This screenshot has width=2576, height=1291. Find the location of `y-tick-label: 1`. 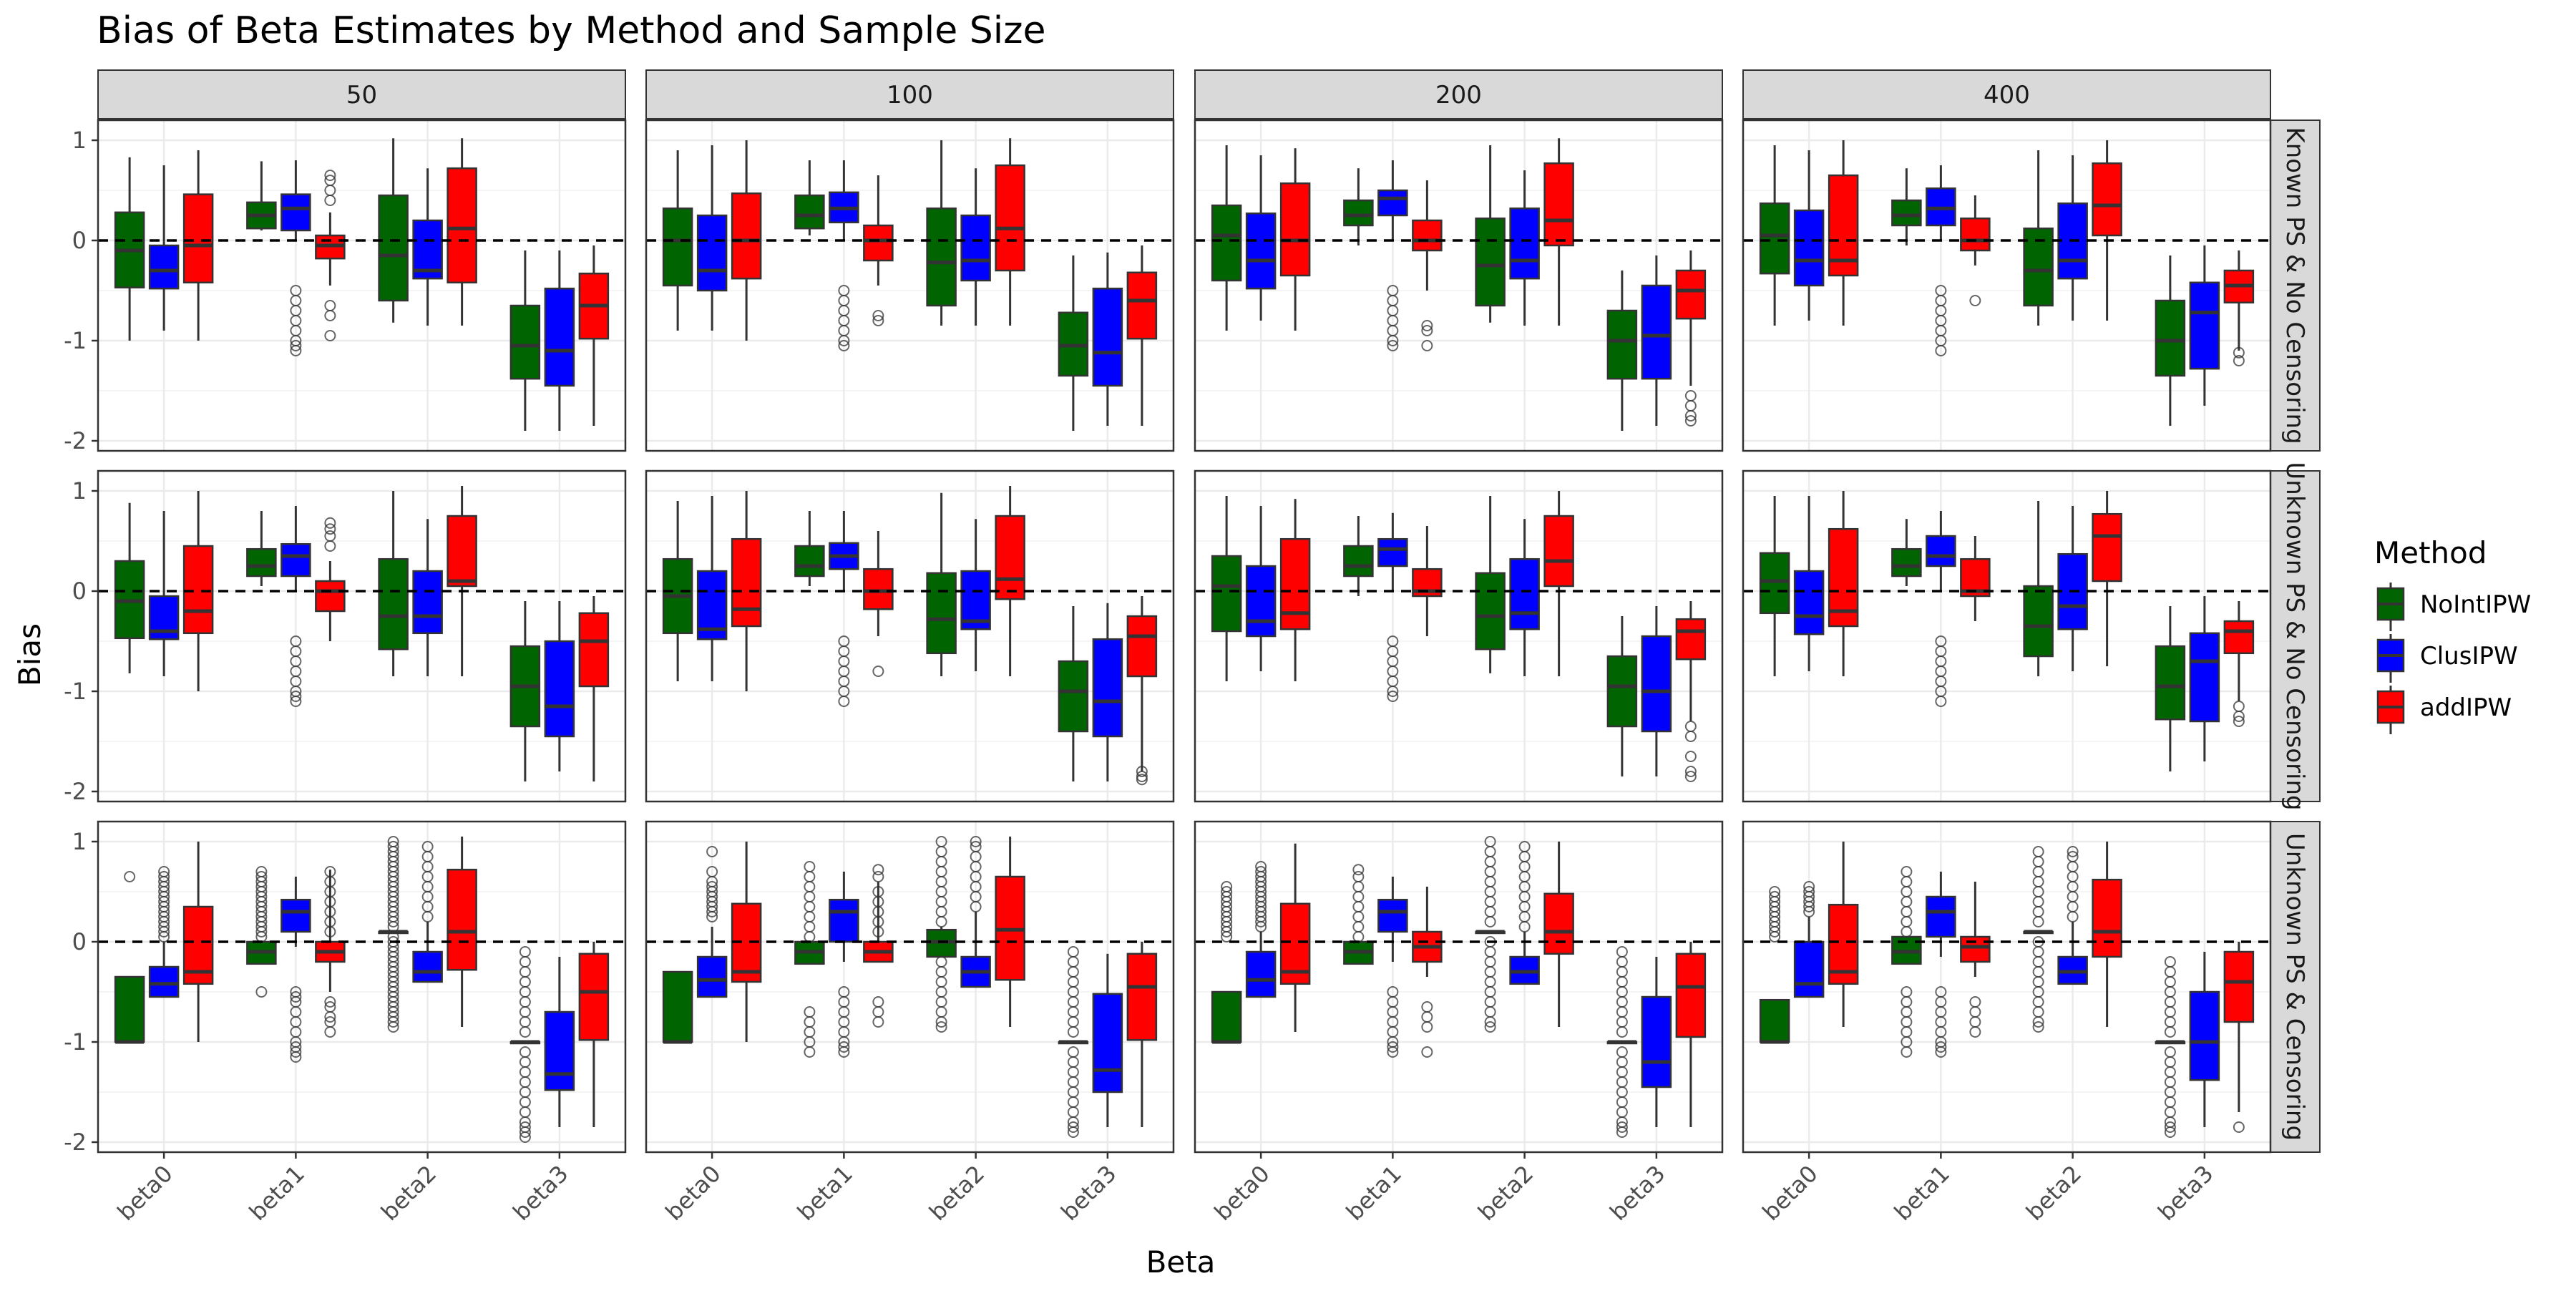

y-tick-label: 1 is located at coordinates (79, 491).